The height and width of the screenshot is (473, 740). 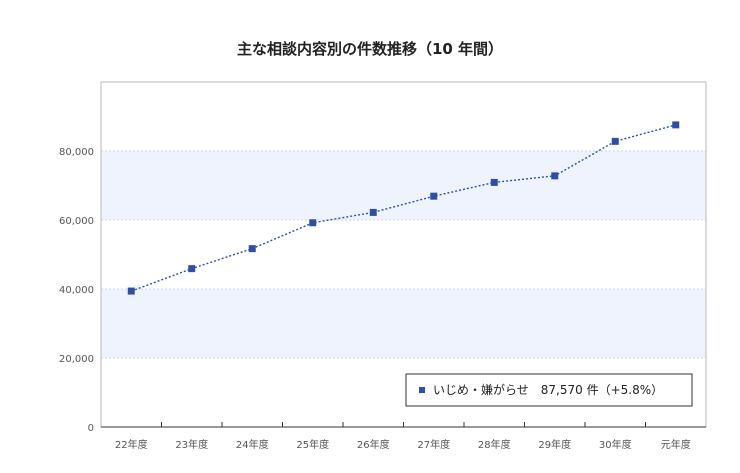 What do you see at coordinates (76, 359) in the screenshot?
I see `y-tick-label: 20,000` at bounding box center [76, 359].